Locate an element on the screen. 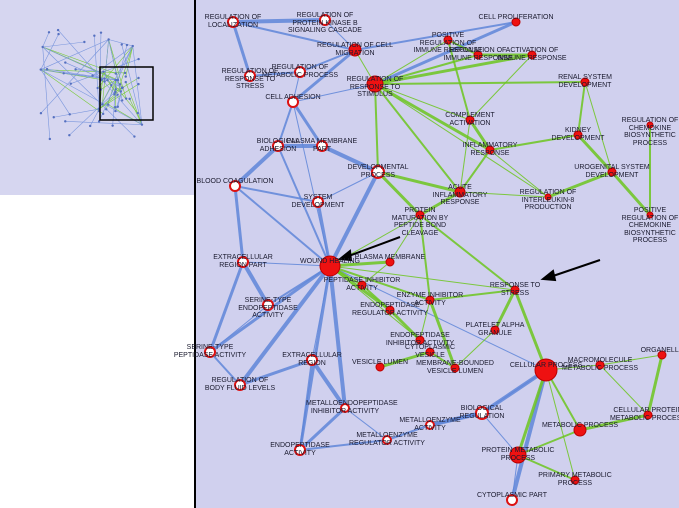 Image resolution: width=679 pixels, height=508 pixels. node-label: MEMBRANE-BOUNDED VESICLE LUMEN is located at coordinates (455, 367).